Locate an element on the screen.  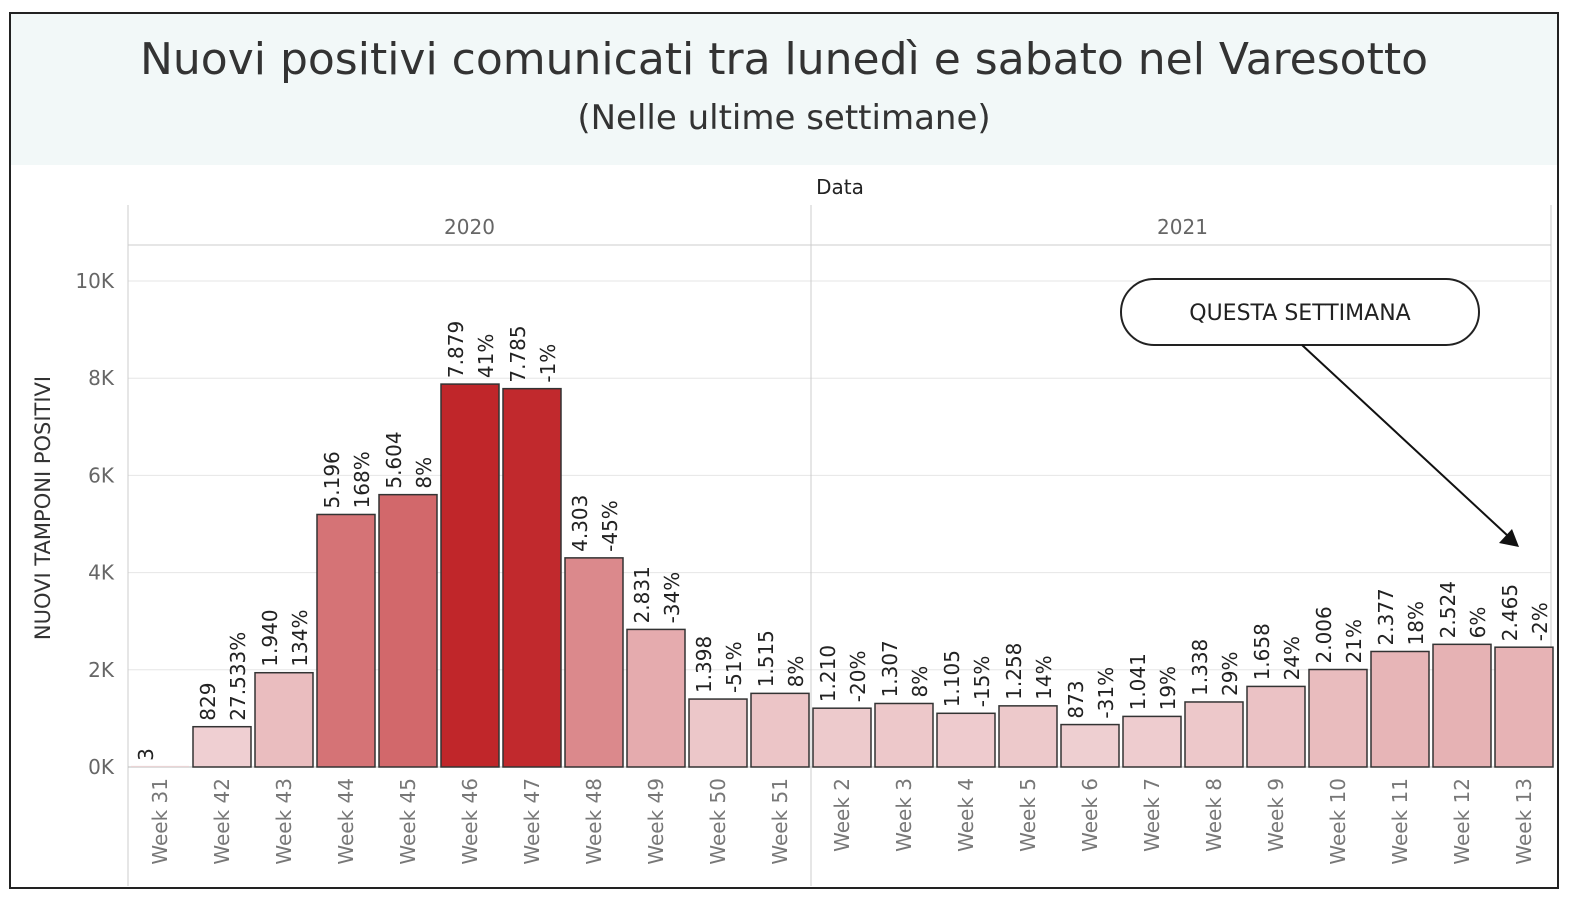
pct-label: 14% is located at coordinates (1044, 677).